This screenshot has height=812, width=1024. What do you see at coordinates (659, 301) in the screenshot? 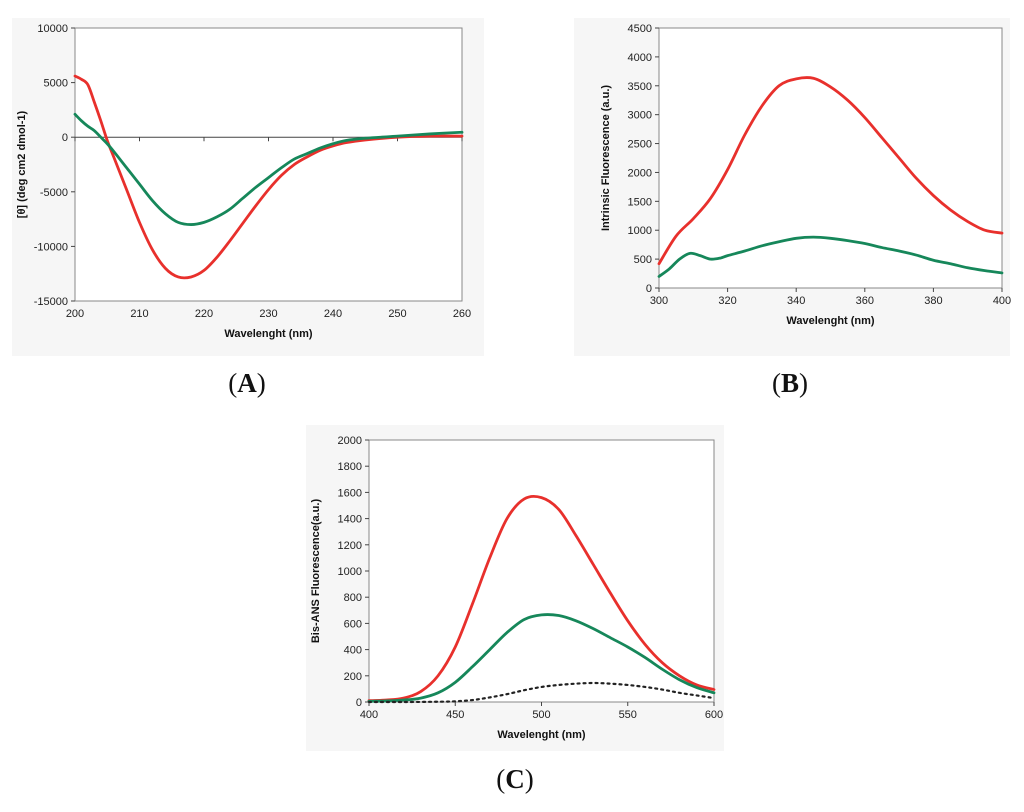
I see `x-tick-label-b: 300` at bounding box center [659, 301].